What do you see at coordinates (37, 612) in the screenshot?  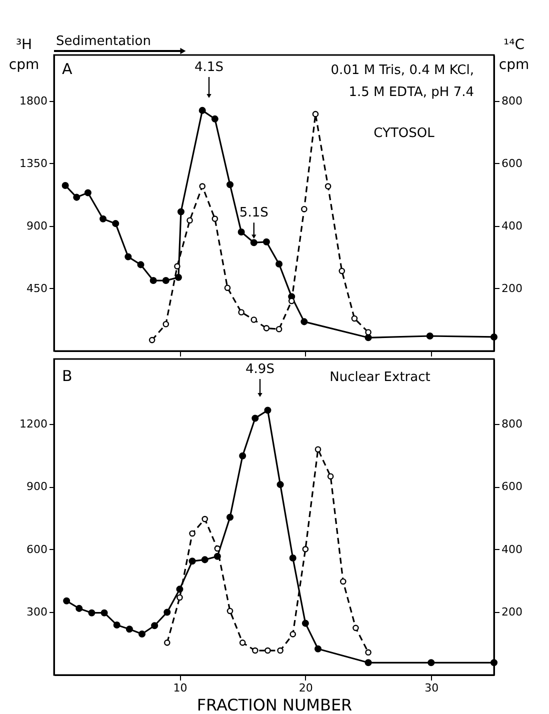 I see `y-tick-label: 300` at bounding box center [37, 612].